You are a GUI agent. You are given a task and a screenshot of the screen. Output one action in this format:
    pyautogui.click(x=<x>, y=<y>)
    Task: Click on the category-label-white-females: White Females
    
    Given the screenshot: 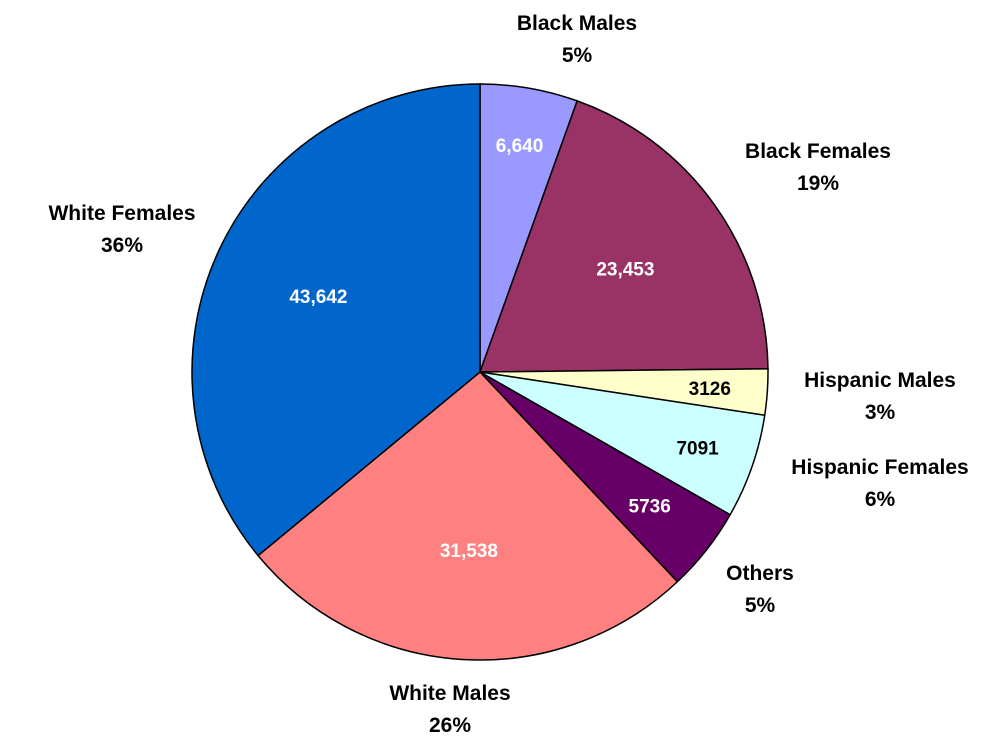 What is the action you would take?
    pyautogui.click(x=121, y=213)
    